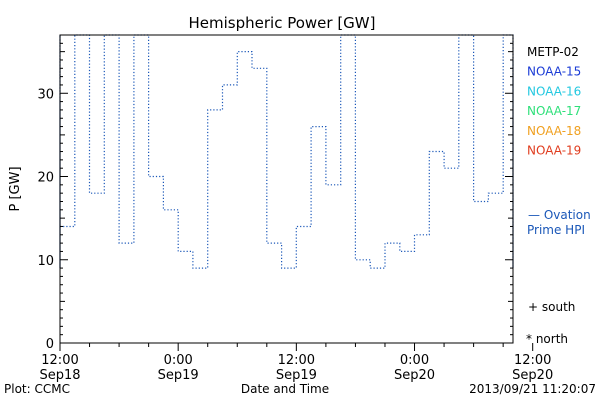 This screenshot has width=600, height=400. What do you see at coordinates (559, 215) in the screenshot?
I see `legend-ovation-line1: — Ovation` at bounding box center [559, 215].